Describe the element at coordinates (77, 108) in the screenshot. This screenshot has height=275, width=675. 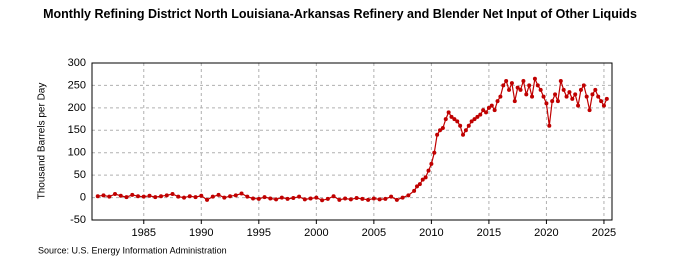
I see `y-tick-label: 200` at that location.